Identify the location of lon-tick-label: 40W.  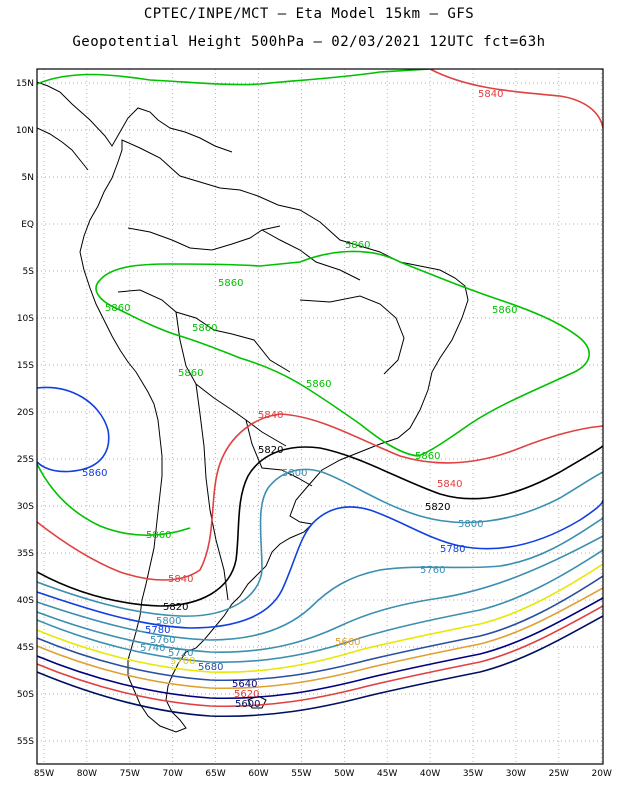
(430, 774).